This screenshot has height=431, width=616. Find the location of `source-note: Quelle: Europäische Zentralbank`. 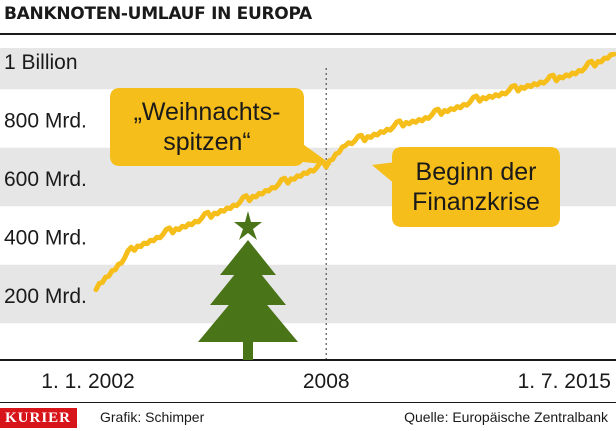

source-note: Quelle: Europäische Zentralbank is located at coordinates (506, 417).